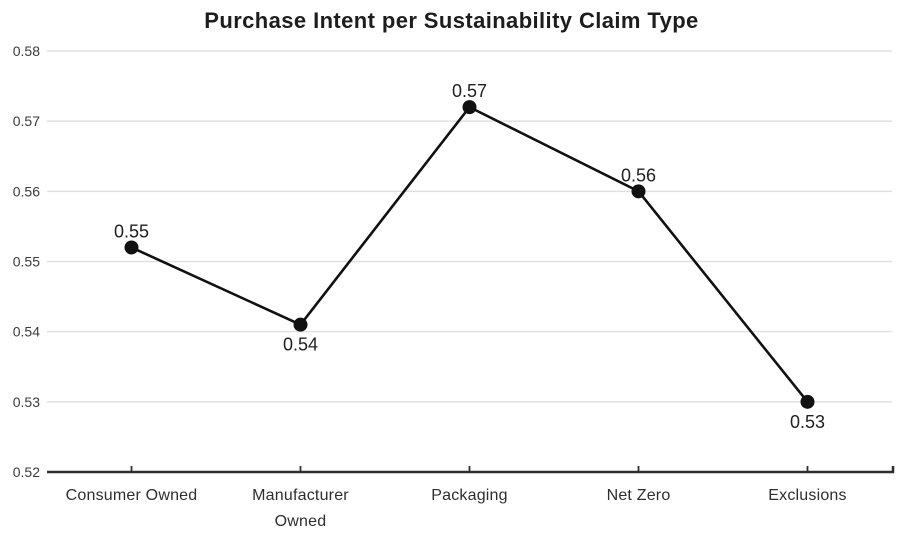 This screenshot has width=903, height=536. What do you see at coordinates (469, 495) in the screenshot?
I see `x-axis-category-label: Packaging` at bounding box center [469, 495].